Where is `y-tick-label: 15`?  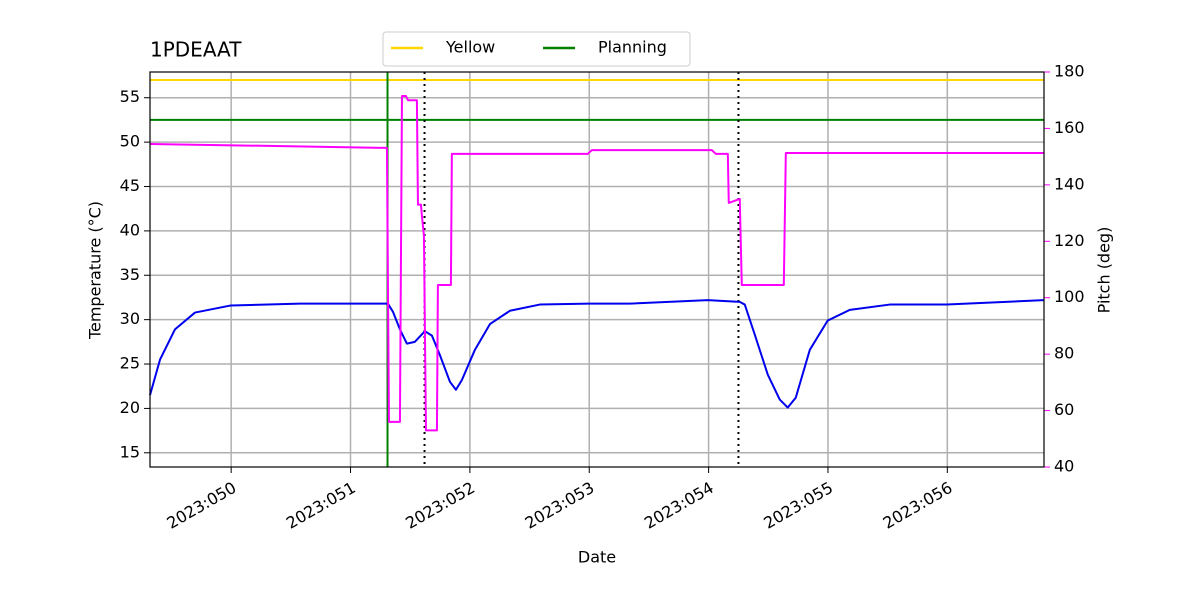
y-tick-label: 15 is located at coordinates (130, 451).